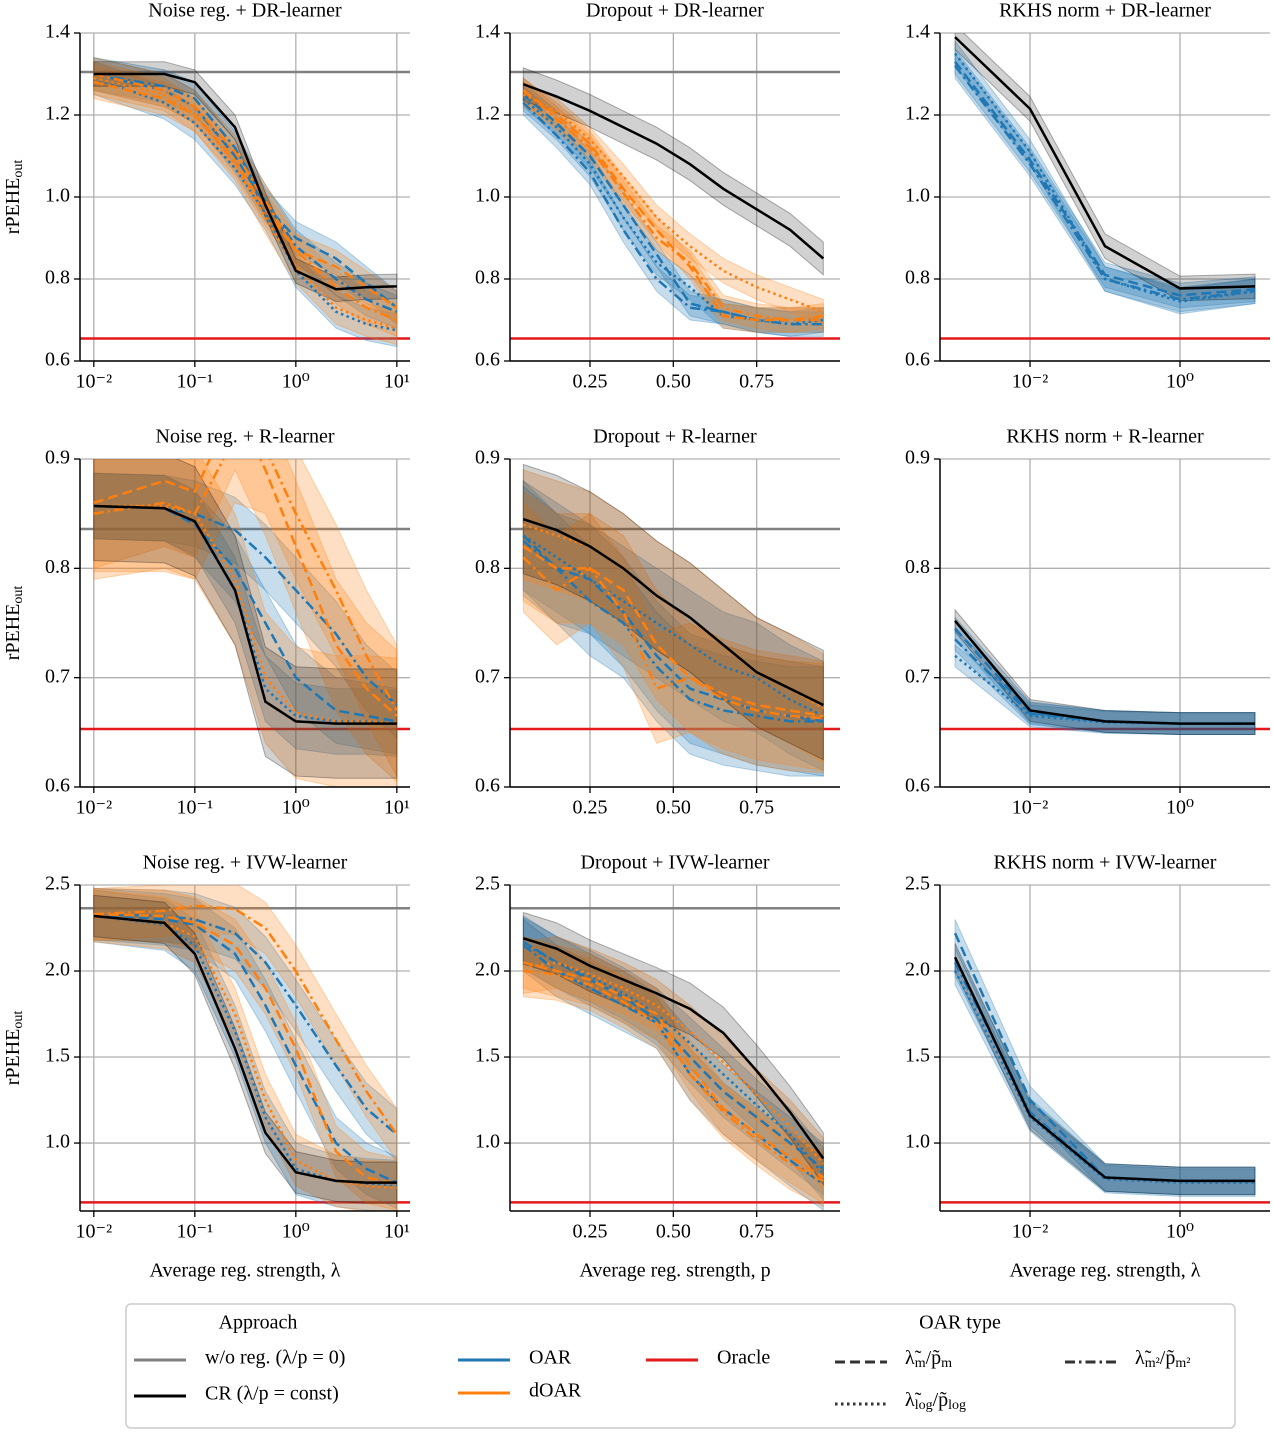 The image size is (1273, 1433). I want to click on panel-title: Dropout + R-learner, so click(675, 437).